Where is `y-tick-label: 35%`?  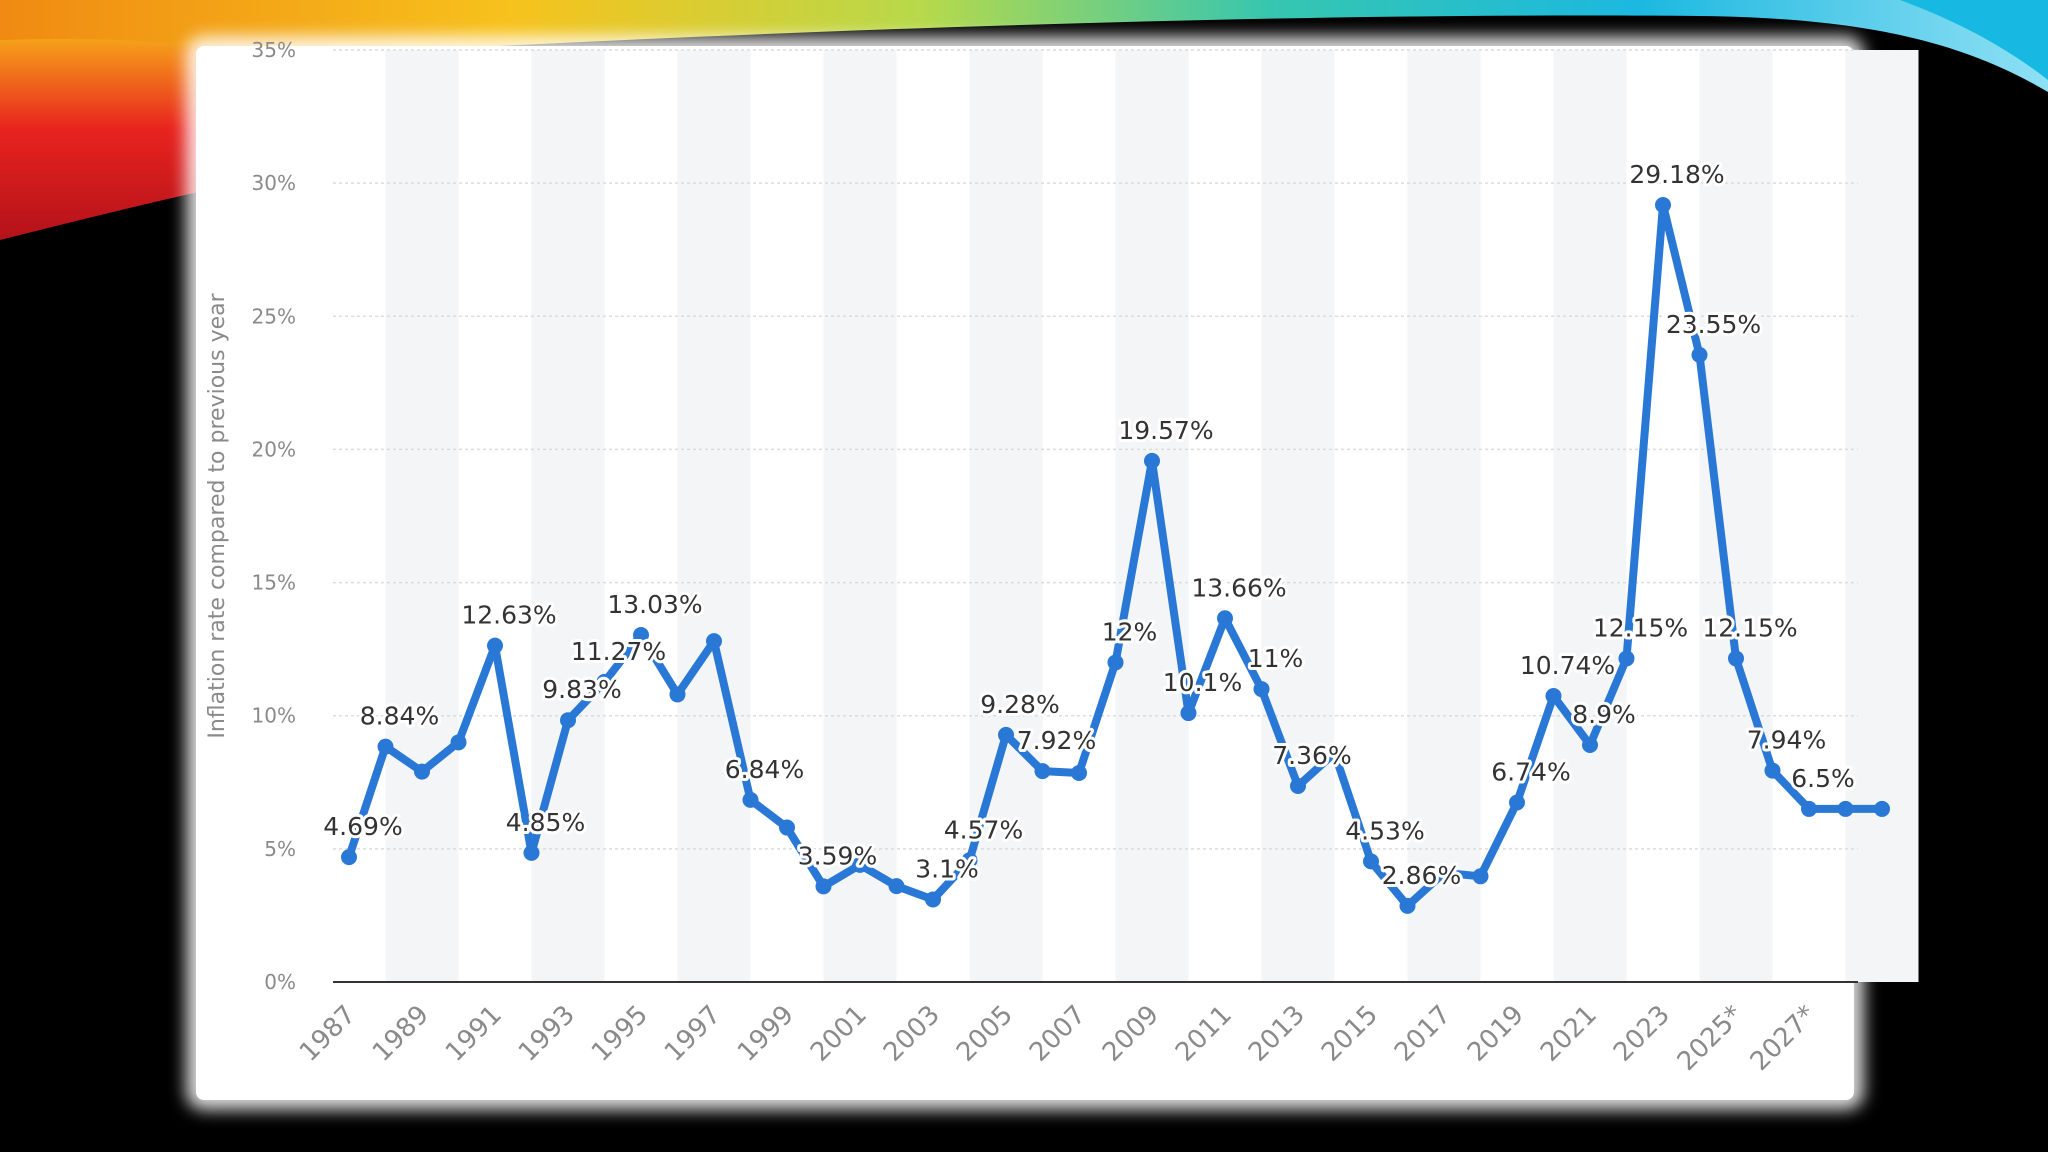
y-tick-label: 35% is located at coordinates (274, 50).